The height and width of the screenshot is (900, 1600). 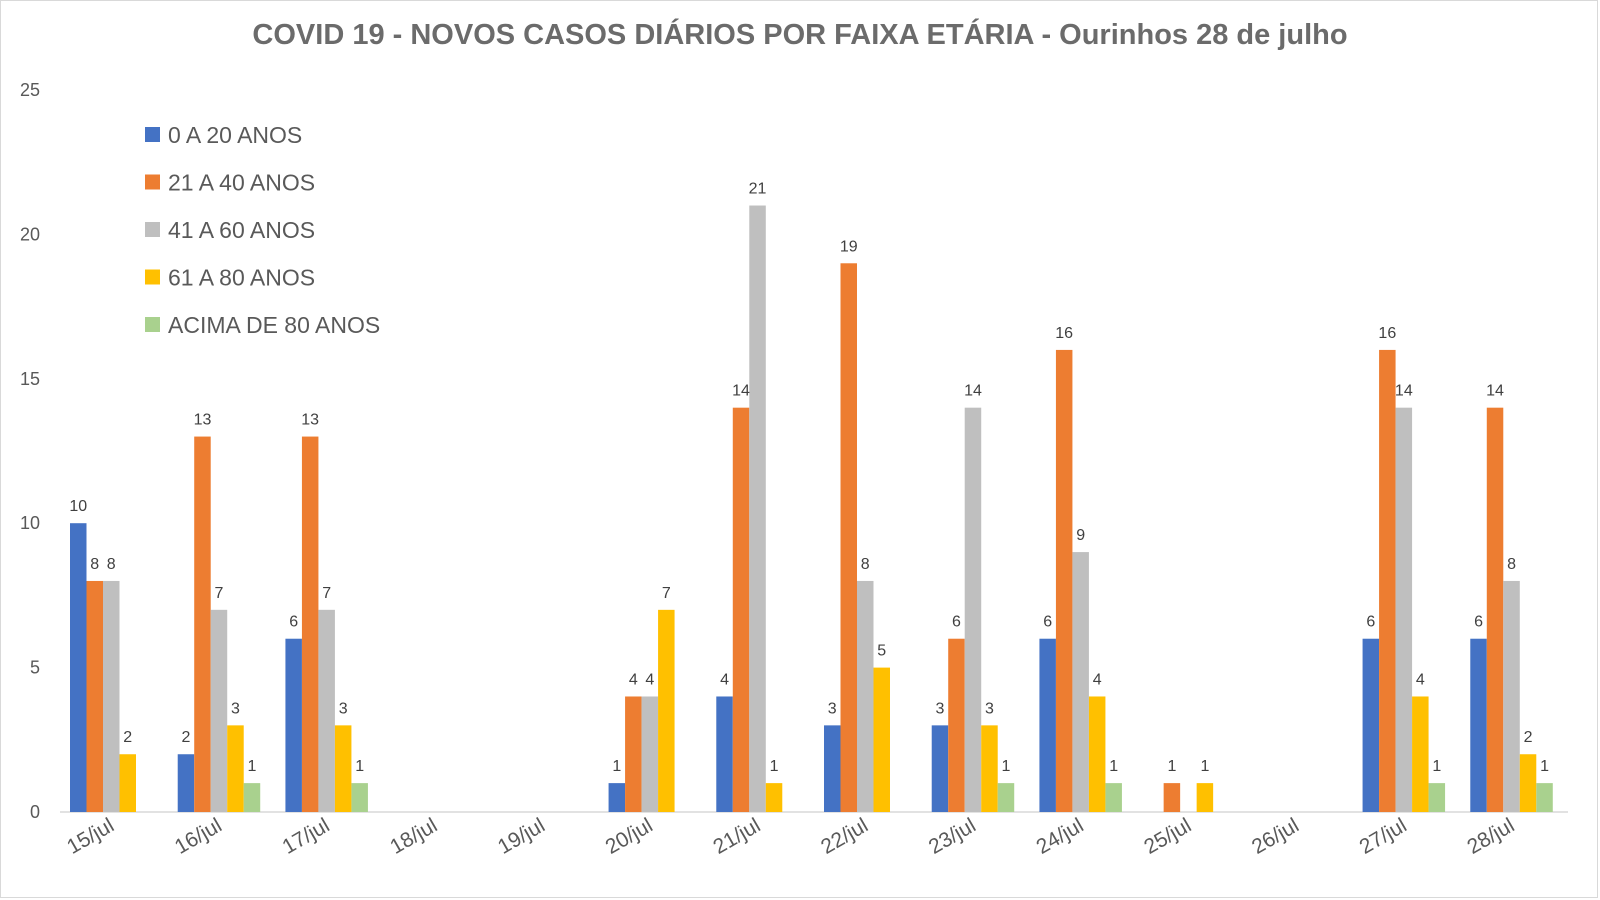 What do you see at coordinates (35, 668) in the screenshot?
I see `y-tick-label: 5` at bounding box center [35, 668].